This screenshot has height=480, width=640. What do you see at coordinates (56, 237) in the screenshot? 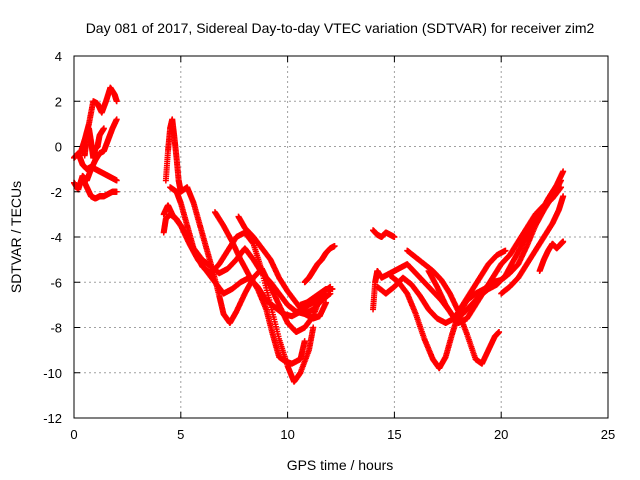
I see `y-tick-label: -4` at bounding box center [56, 237].